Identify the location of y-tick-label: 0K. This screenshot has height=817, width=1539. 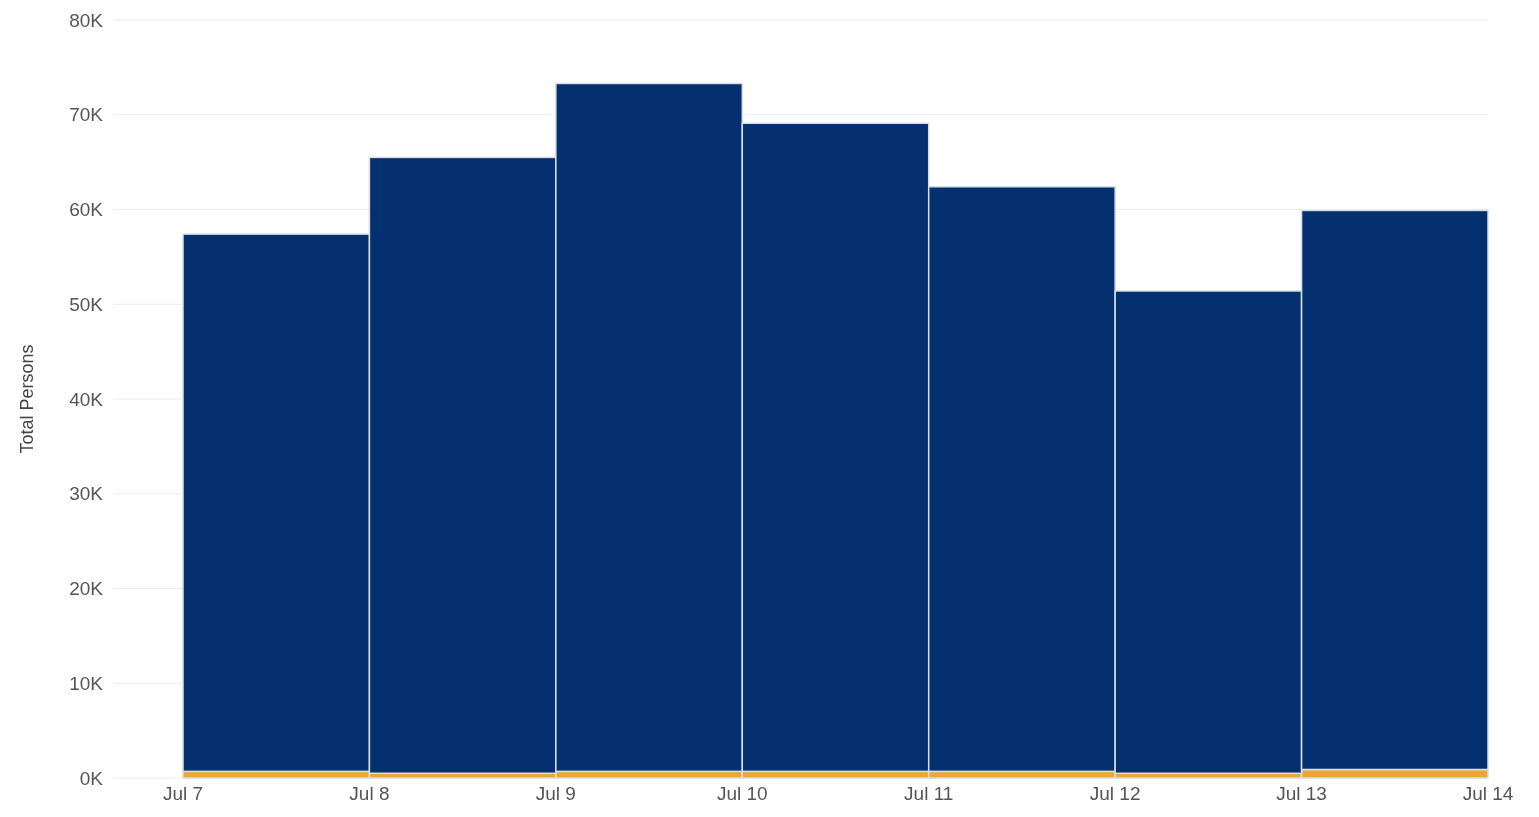
(91, 778).